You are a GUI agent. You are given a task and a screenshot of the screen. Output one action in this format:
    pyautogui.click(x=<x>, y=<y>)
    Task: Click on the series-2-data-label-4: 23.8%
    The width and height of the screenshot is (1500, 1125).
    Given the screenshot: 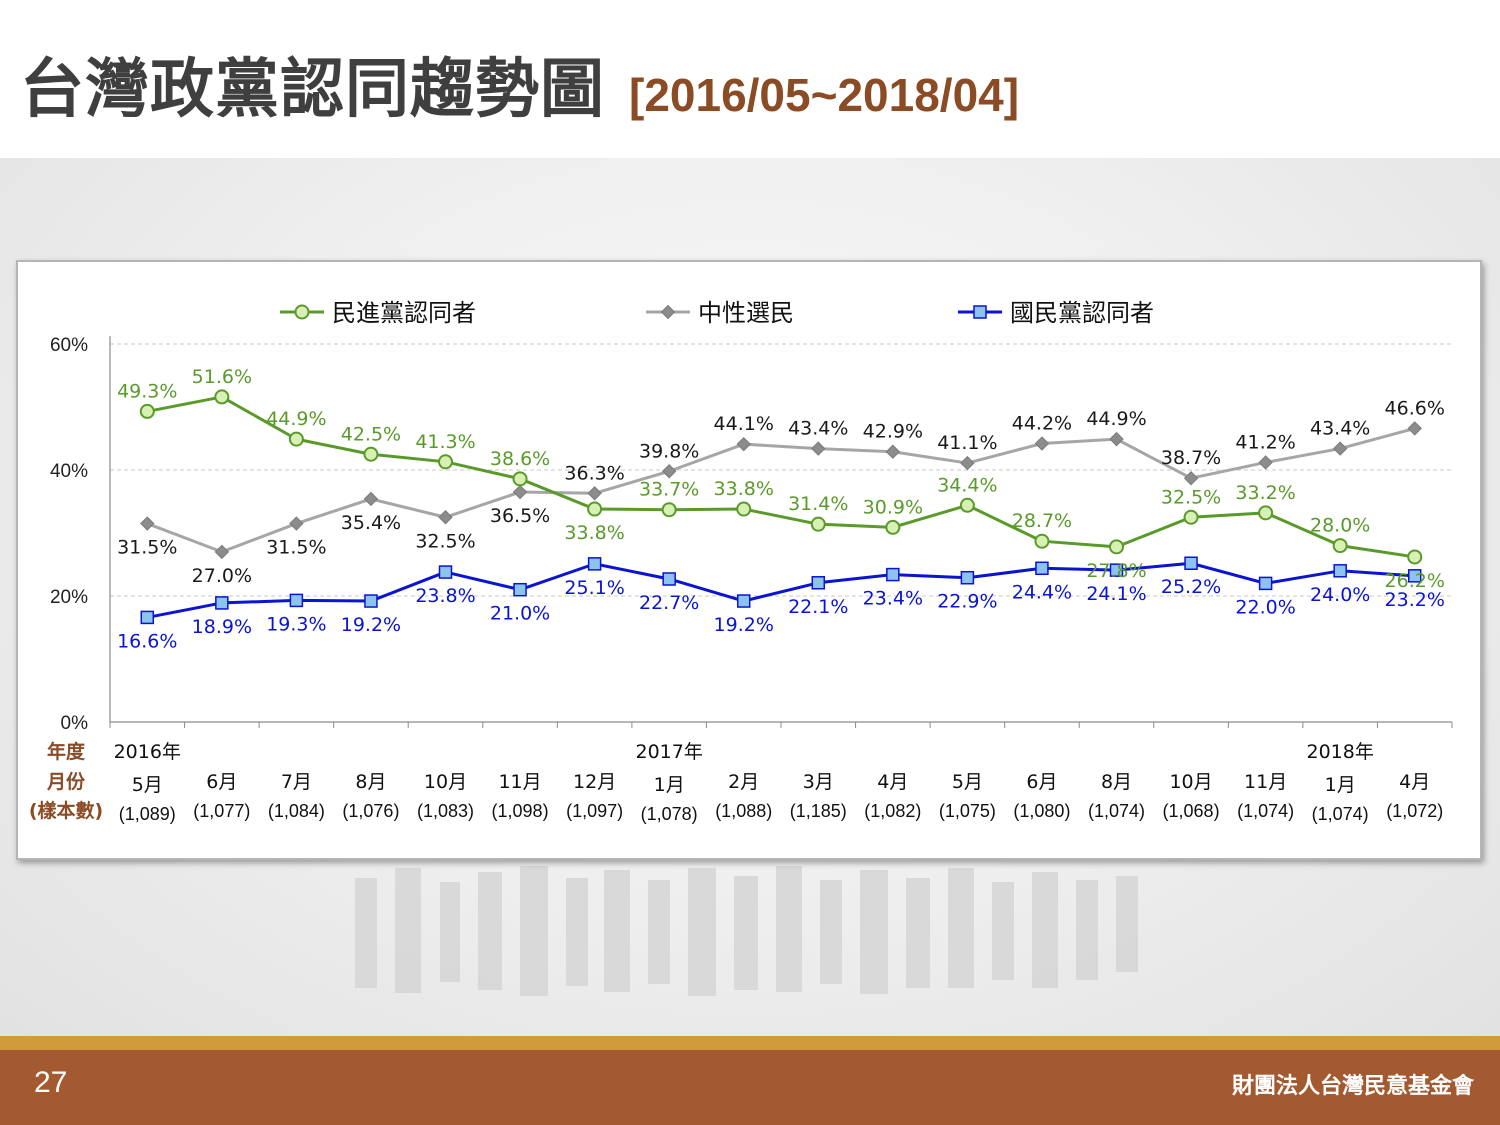 What is the action you would take?
    pyautogui.click(x=445, y=596)
    